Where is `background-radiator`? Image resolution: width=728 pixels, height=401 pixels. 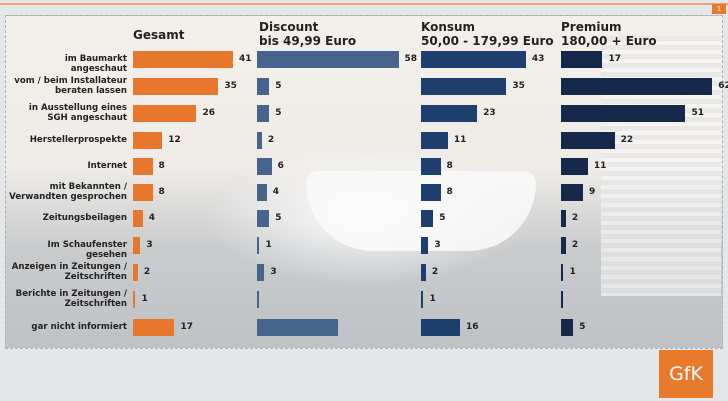 background-radiator is located at coordinates (661, 166).